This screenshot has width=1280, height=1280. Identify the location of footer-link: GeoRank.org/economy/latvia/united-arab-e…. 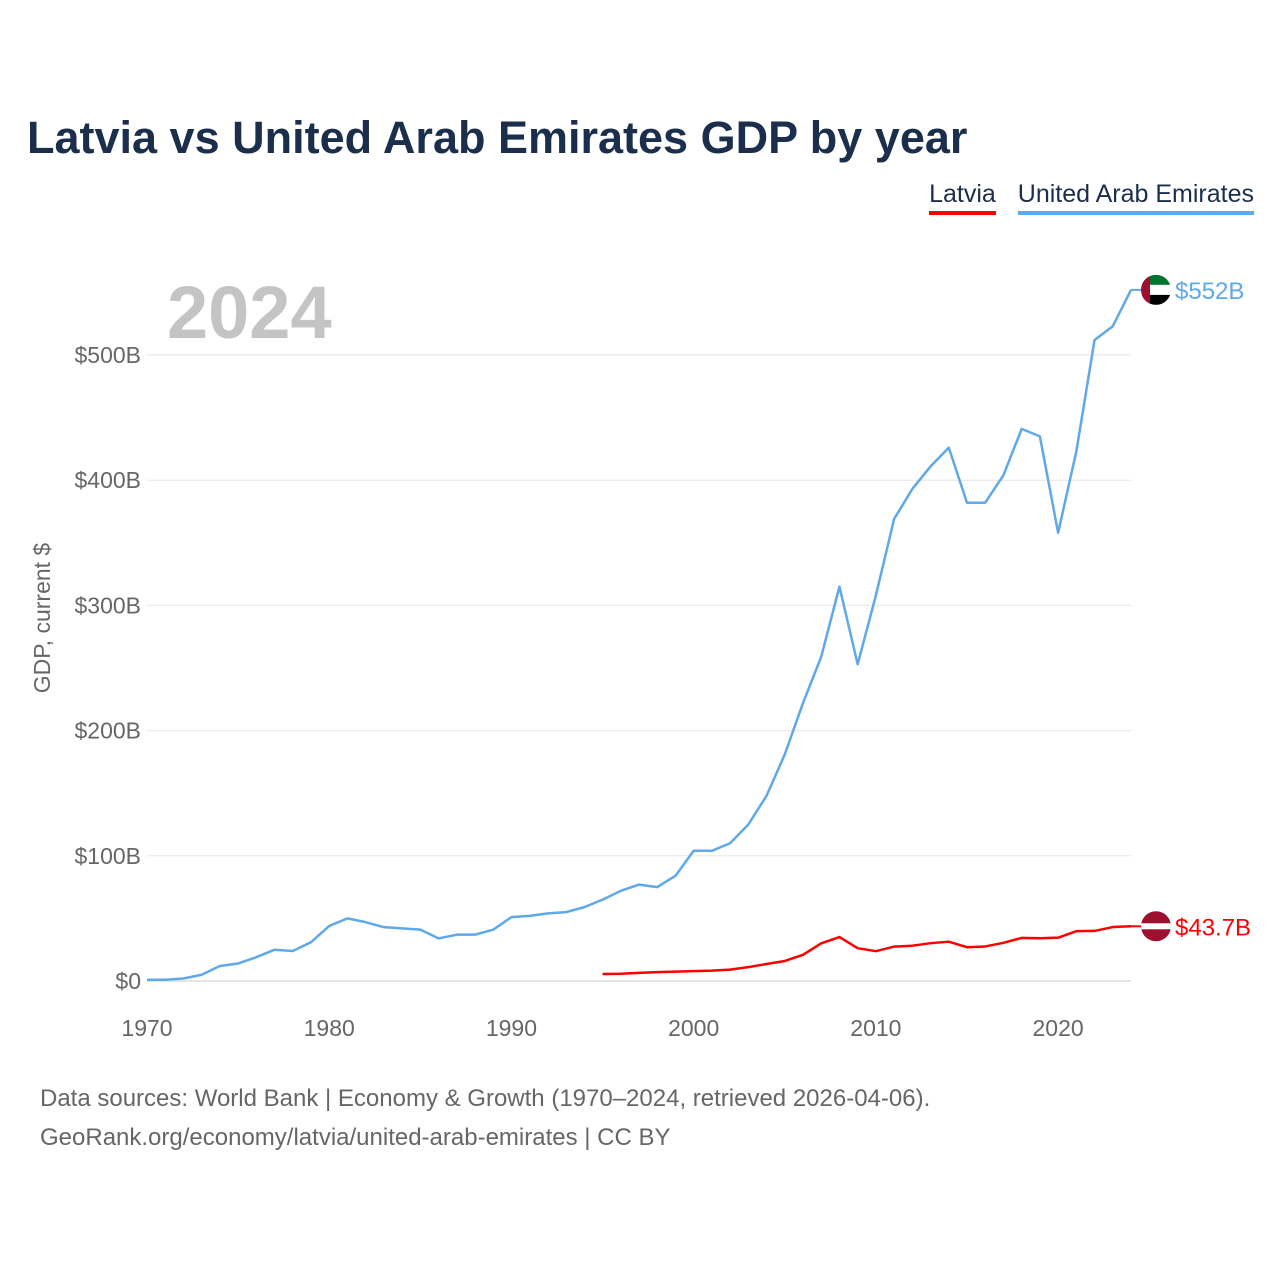
(355, 1137).